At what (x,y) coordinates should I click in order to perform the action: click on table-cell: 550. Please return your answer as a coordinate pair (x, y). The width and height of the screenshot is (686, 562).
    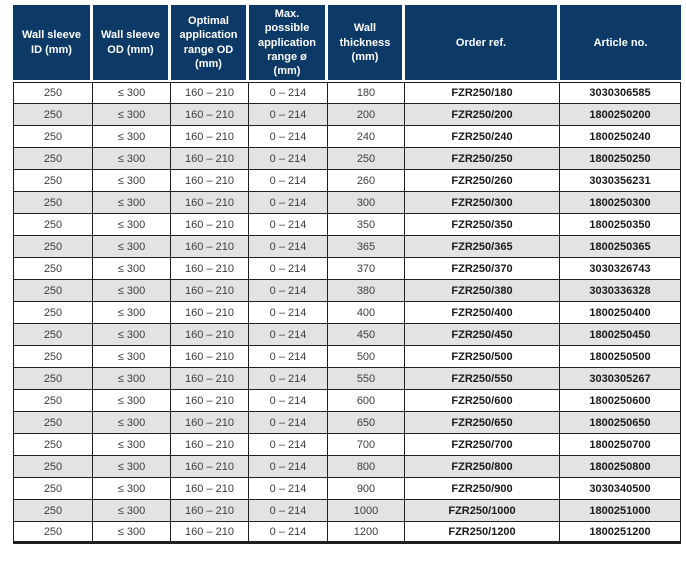
    Looking at the image, I should click on (366, 379).